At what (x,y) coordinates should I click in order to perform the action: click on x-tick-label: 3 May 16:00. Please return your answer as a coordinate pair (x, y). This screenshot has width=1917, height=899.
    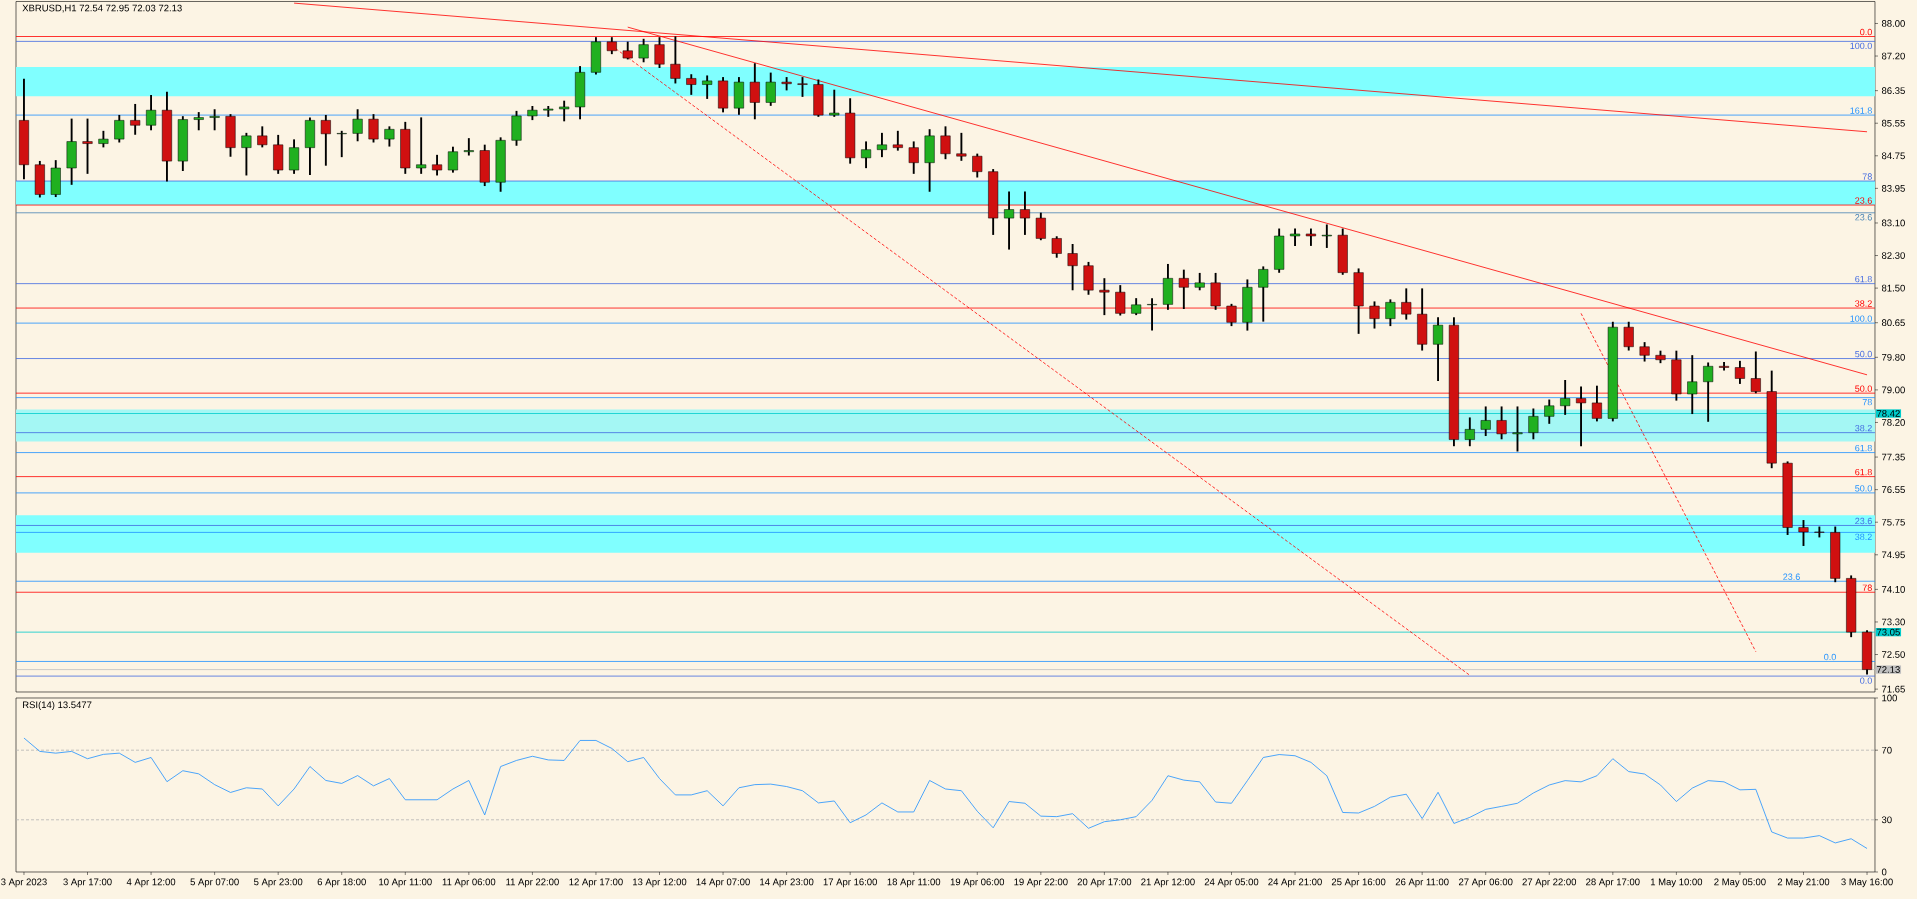
    Looking at the image, I should click on (1867, 883).